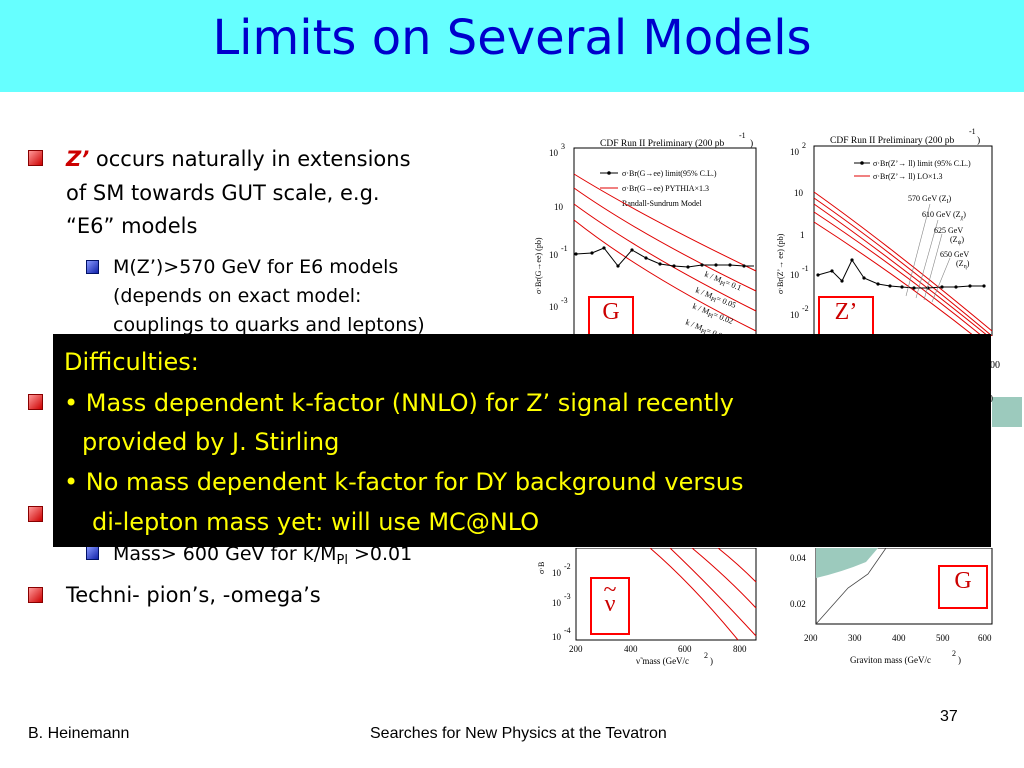 This screenshot has width=1024, height=768. What do you see at coordinates (780, 263) in the screenshot?
I see `plot-zp-ylabel: σ·Br(Z’→ ee) (pb)` at bounding box center [780, 263].